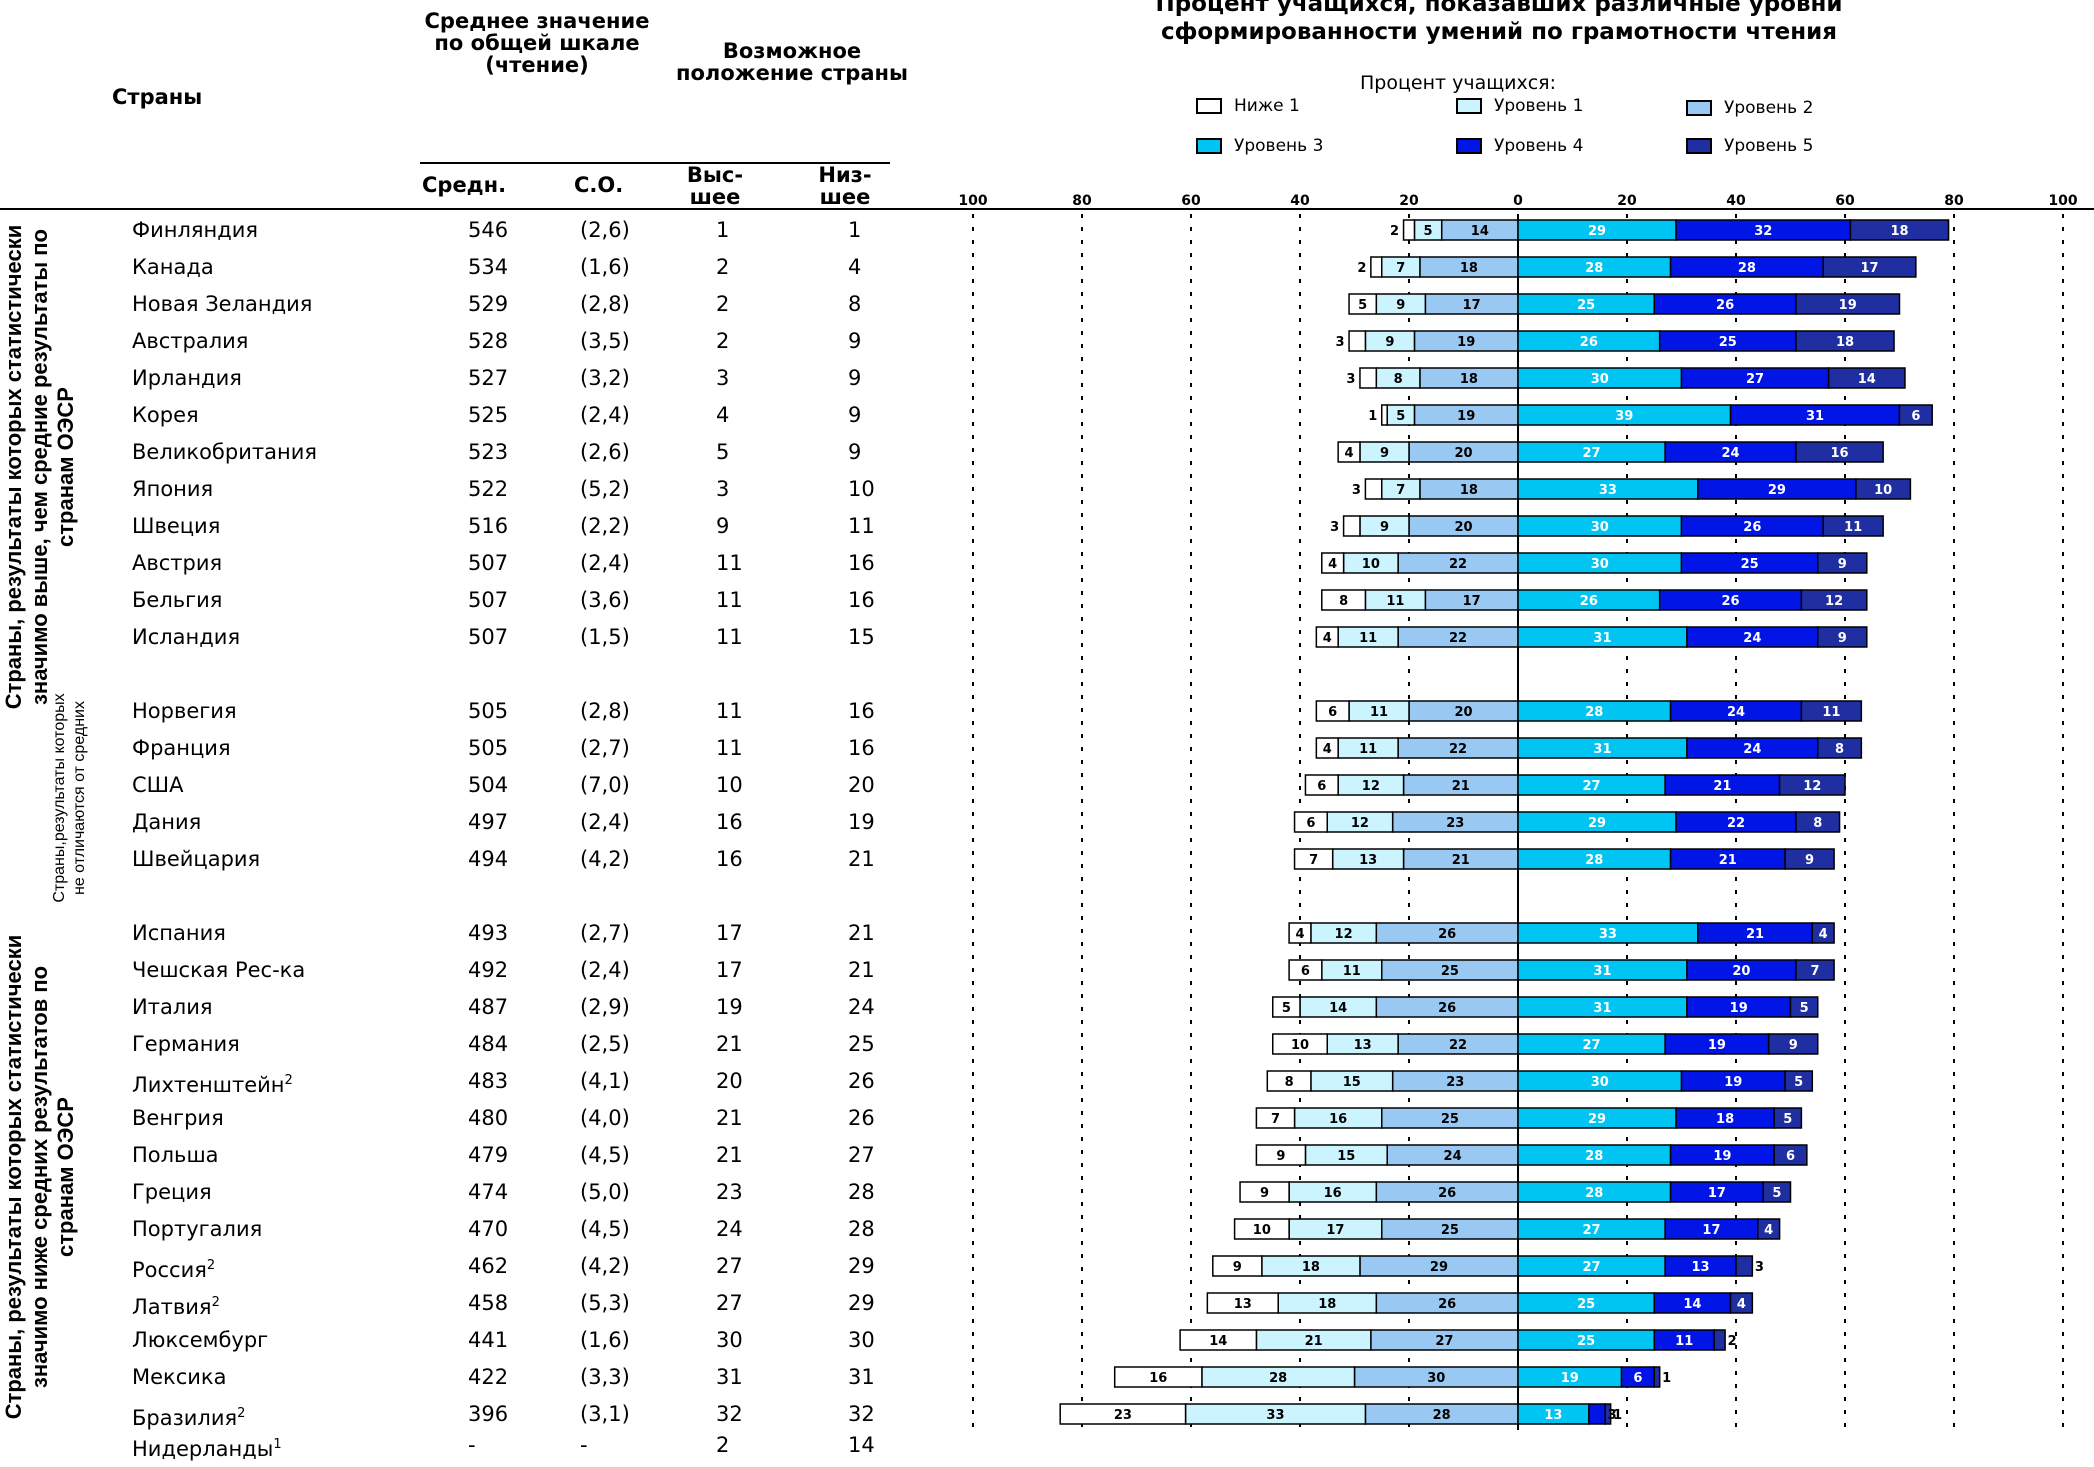 The width and height of the screenshot is (2094, 1467). What do you see at coordinates (1384, 453) in the screenshot?
I see `bar-value-label: 9` at bounding box center [1384, 453].